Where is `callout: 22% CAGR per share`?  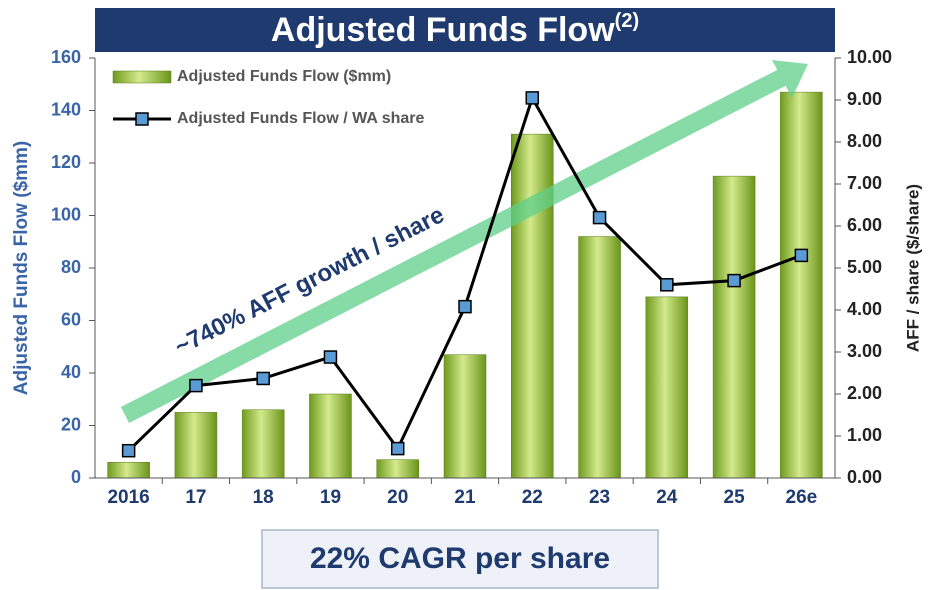 callout: 22% CAGR per share is located at coordinates (460, 558).